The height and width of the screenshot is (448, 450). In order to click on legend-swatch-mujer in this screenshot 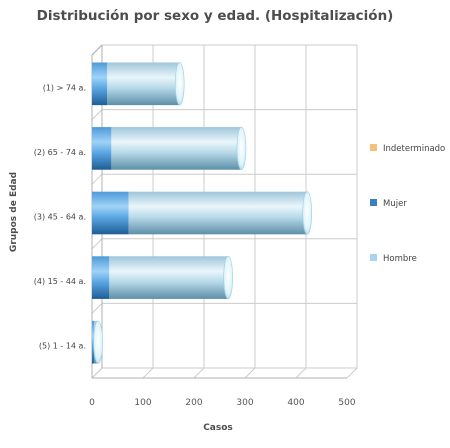, I will do `click(373, 202)`.